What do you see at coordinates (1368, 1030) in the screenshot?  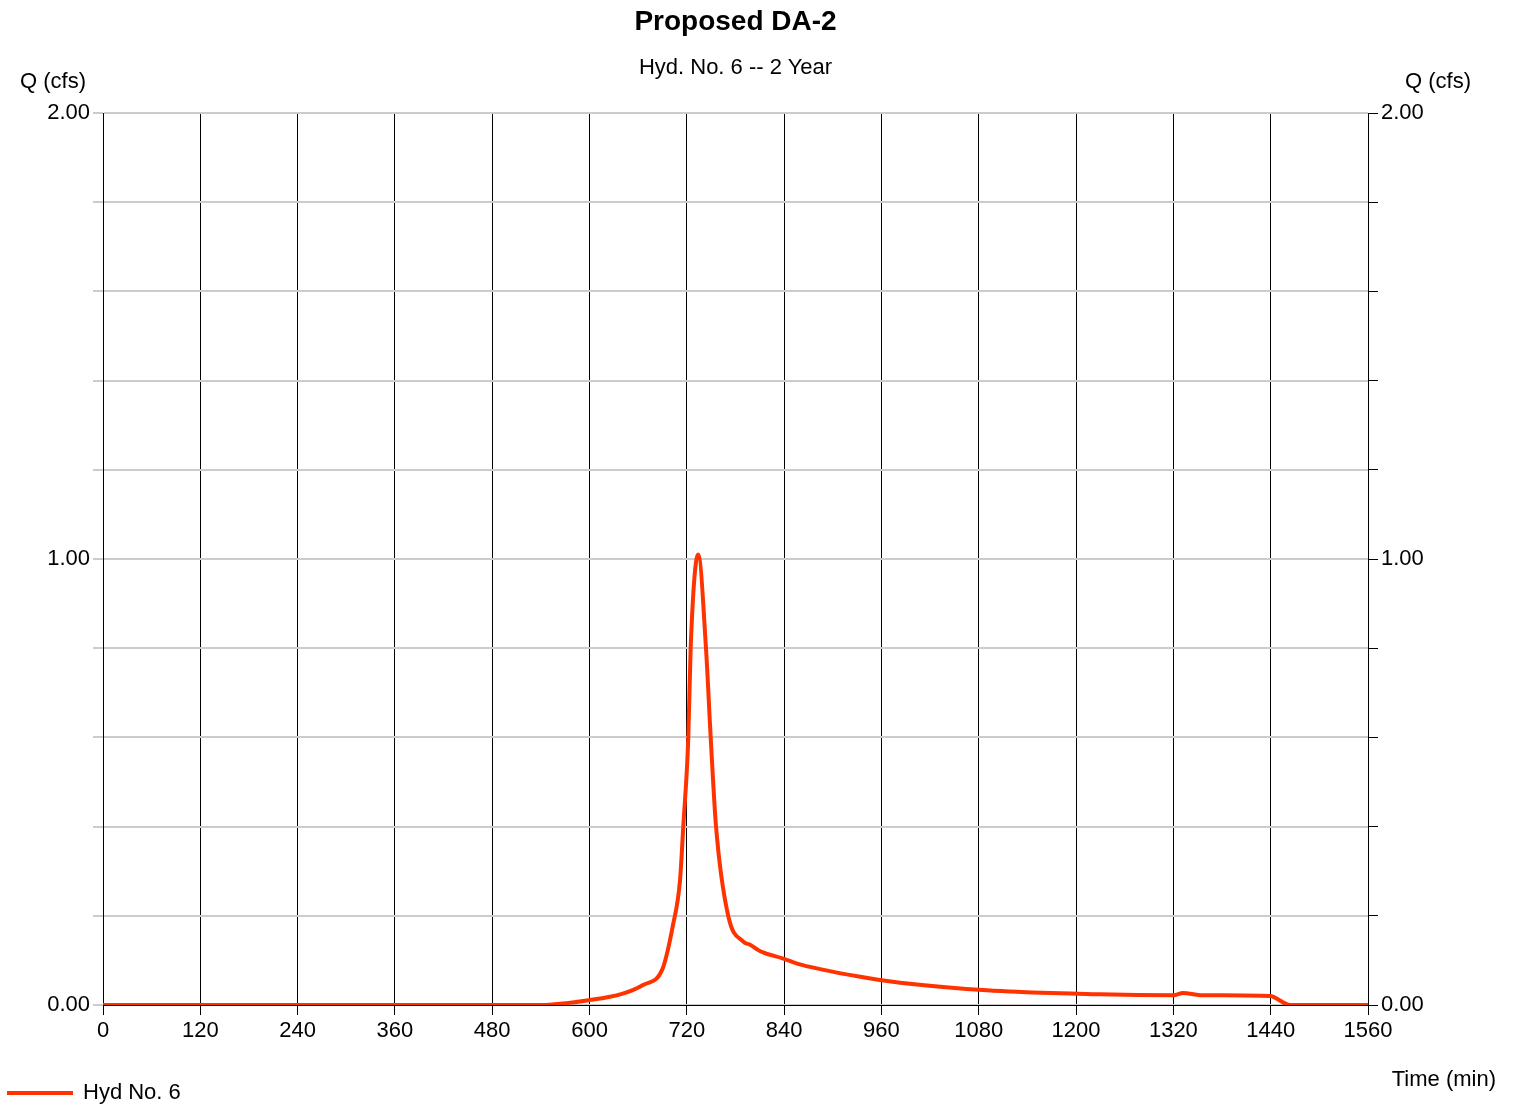 I see `x-tick-label: 1560` at bounding box center [1368, 1030].